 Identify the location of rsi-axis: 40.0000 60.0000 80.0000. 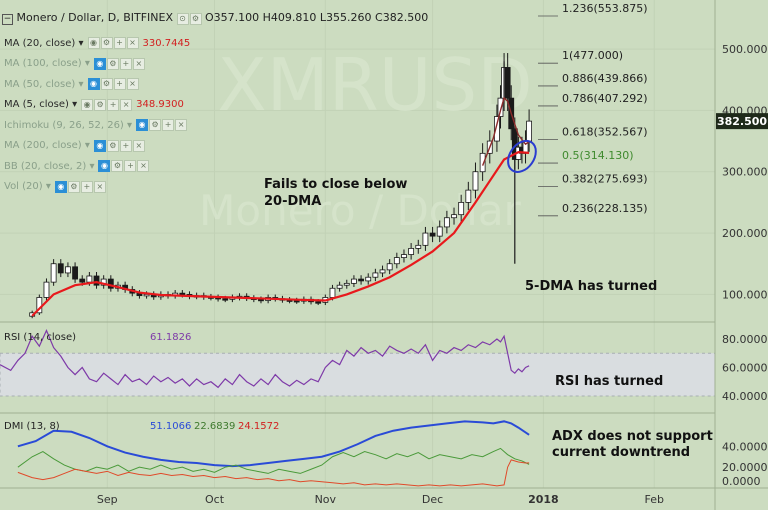
(745, 368).